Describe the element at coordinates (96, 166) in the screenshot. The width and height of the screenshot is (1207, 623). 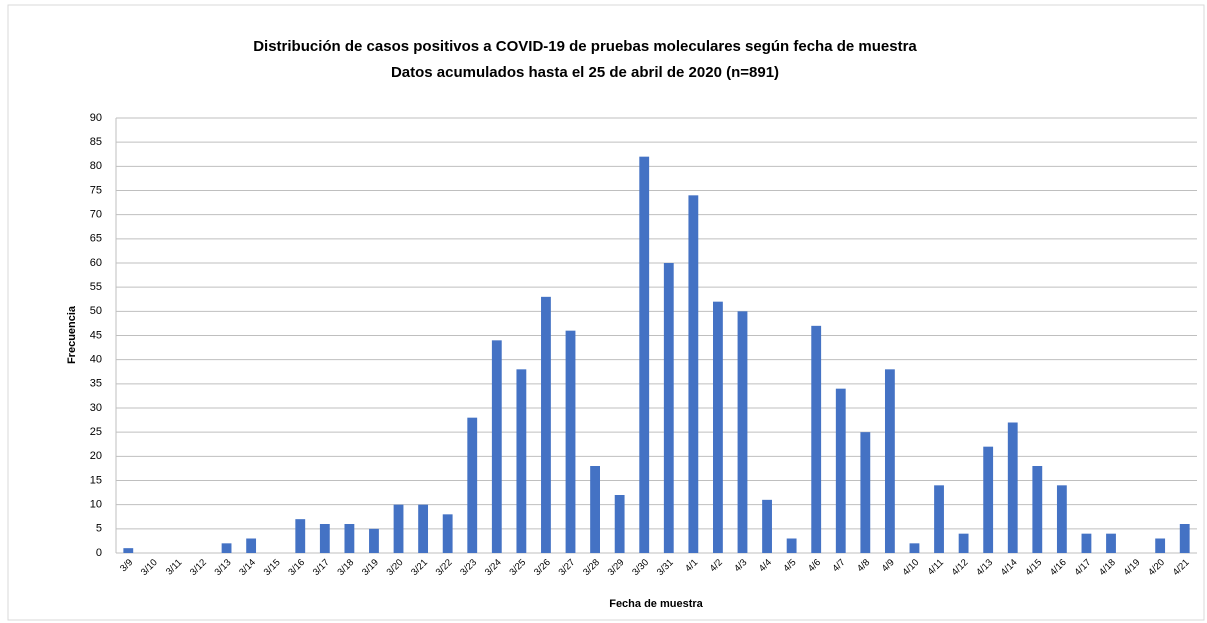
I see `y-tick-label: 80` at that location.